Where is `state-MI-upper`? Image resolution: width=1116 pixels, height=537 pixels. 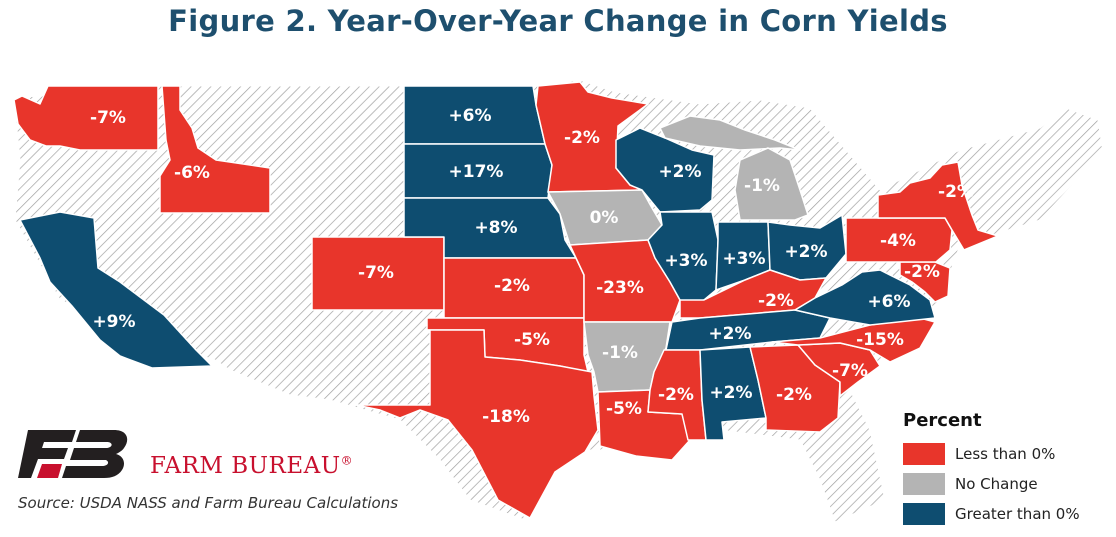
state-MI-upper is located at coordinates (730, 133).